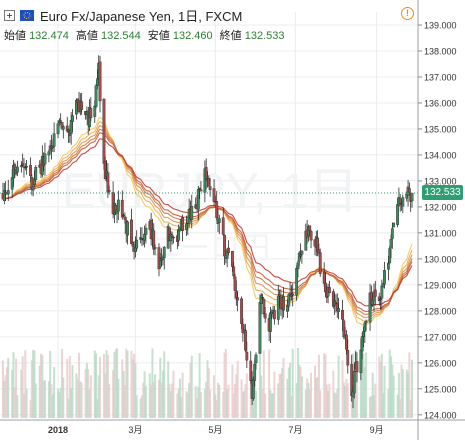 This screenshot has width=465, height=440. Describe the element at coordinates (440, 311) in the screenshot. I see `y-tick-label: 128.000` at that location.